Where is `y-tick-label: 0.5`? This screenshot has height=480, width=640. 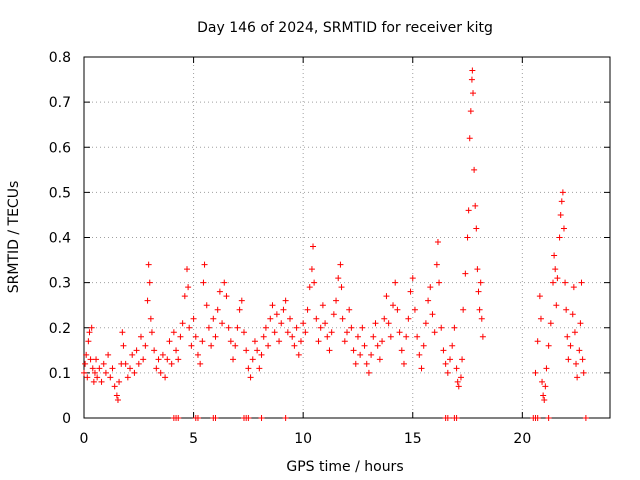 y-tick-label: 0.5 is located at coordinates (60, 193).